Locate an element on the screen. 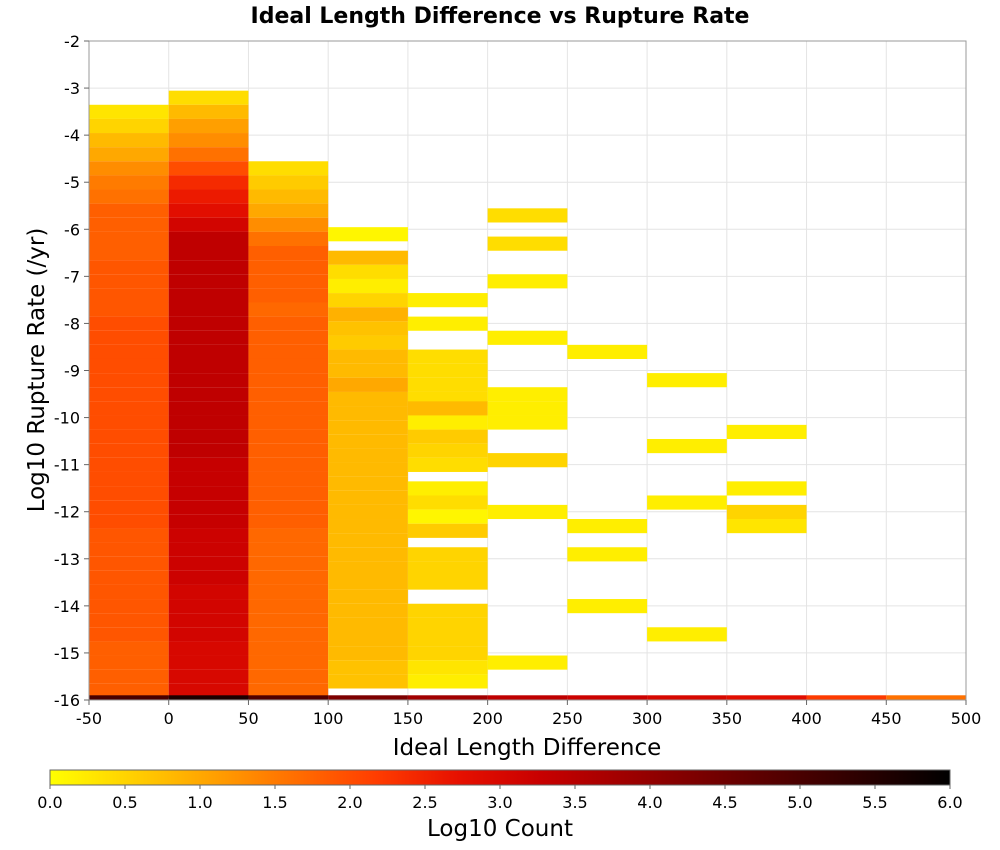  x-tick-label: 250 is located at coordinates (567, 718).